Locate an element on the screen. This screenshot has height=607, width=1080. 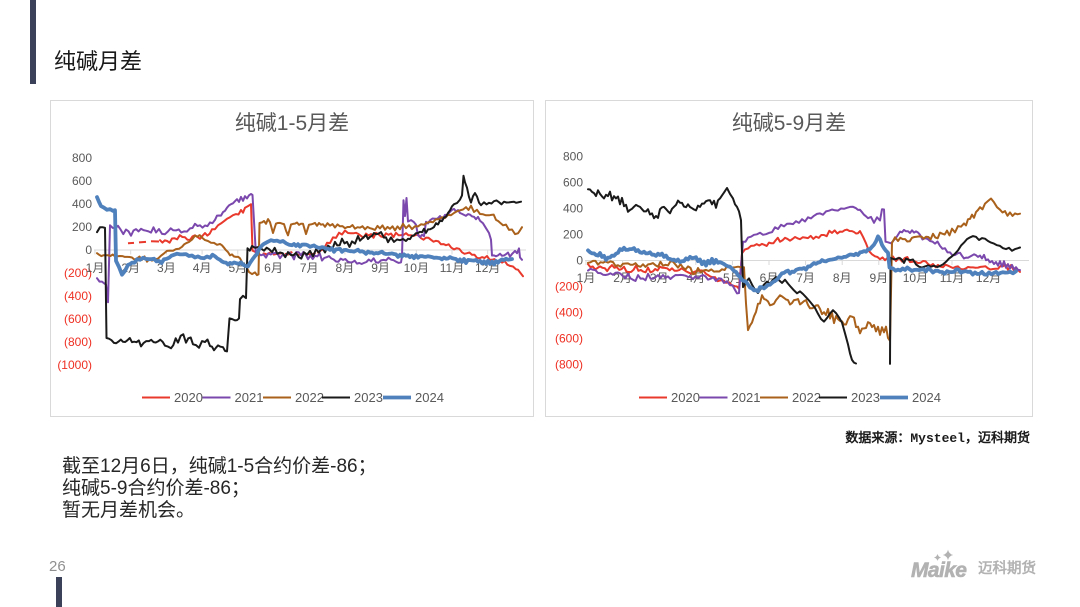
svg-text: 纯碱1-5月差 is located at coordinates (292, 123).